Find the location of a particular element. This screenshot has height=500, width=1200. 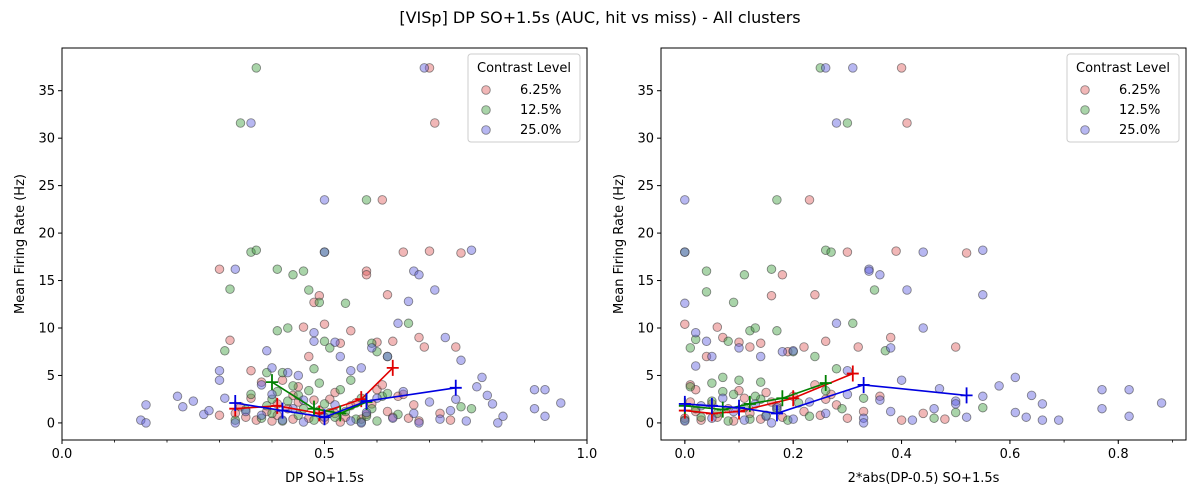

legend-title: Contrast Level is located at coordinates (1123, 68).